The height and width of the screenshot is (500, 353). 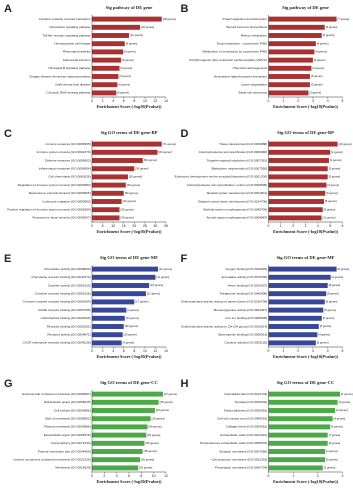 I want to click on x-axis-label: Enrichment Score (-log10(Pvalue)), so click(x=129, y=106).